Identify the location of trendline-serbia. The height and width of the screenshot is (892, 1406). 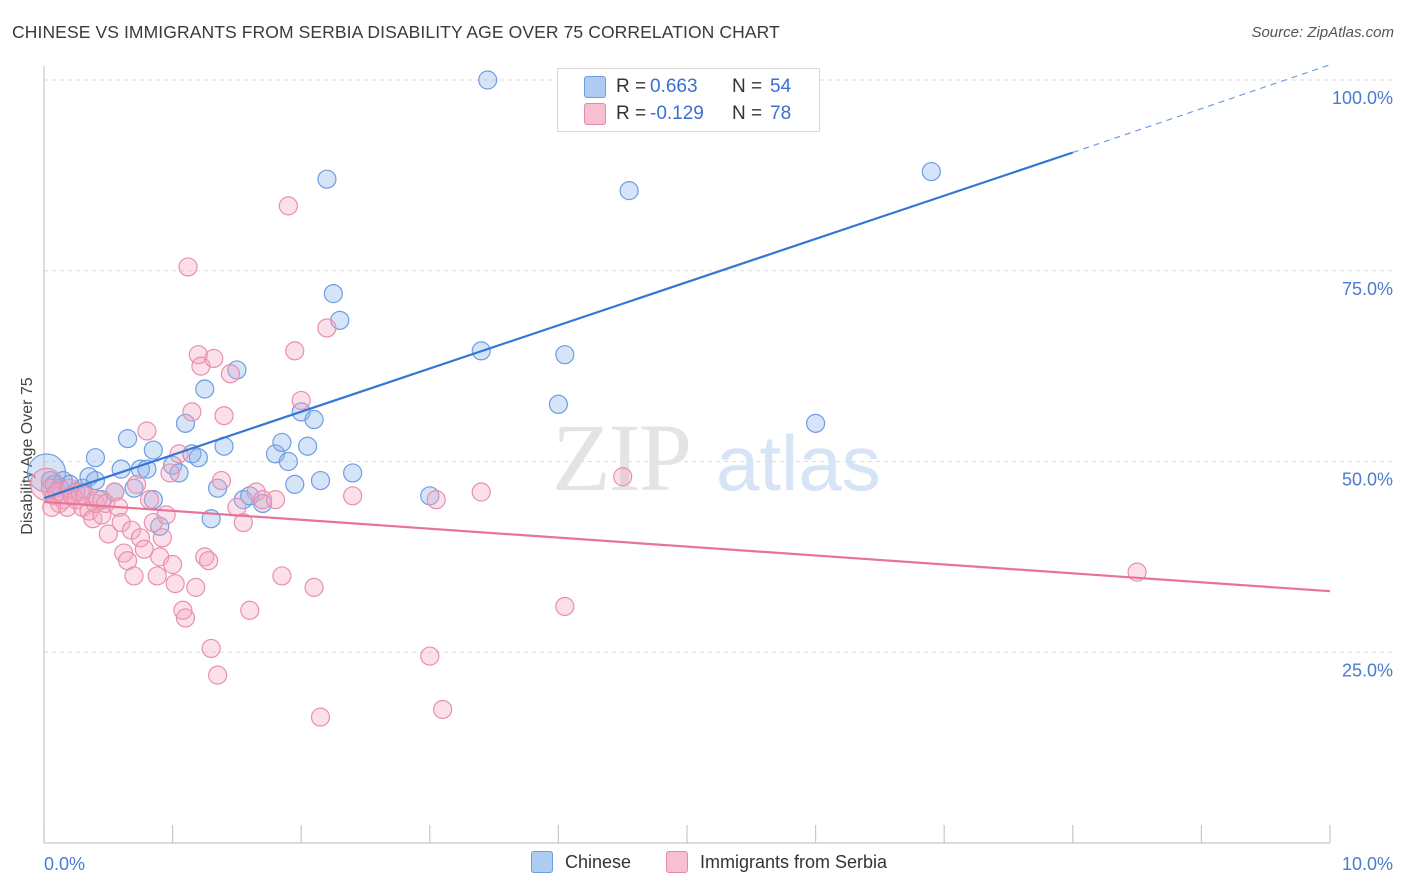
(687, 546).